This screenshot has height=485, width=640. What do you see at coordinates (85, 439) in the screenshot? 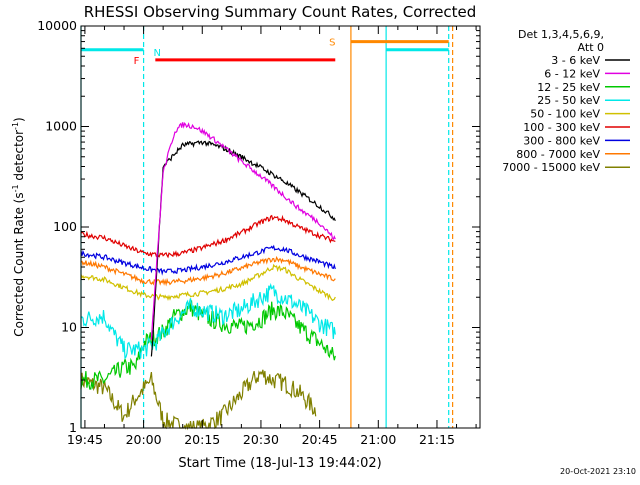
I see `x-tick-label: 19:45` at bounding box center [85, 439].